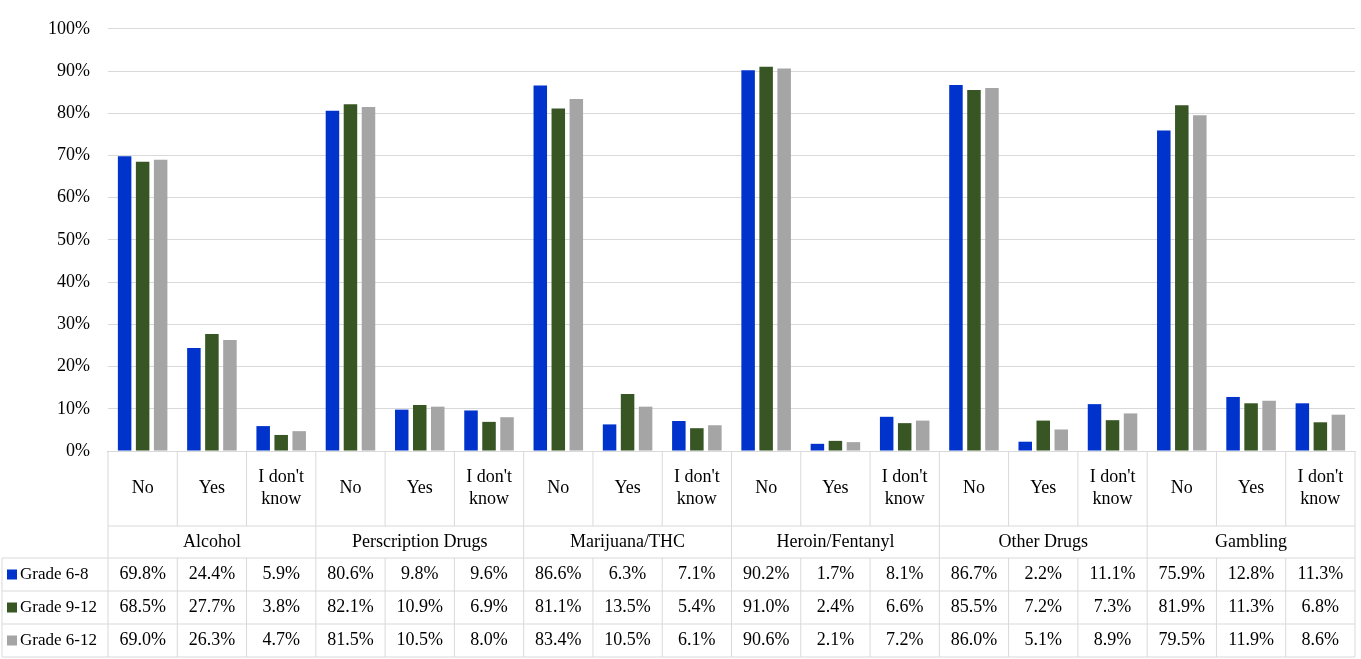  What do you see at coordinates (766, 573) in the screenshot?
I see `data-label: 90.2%` at bounding box center [766, 573].